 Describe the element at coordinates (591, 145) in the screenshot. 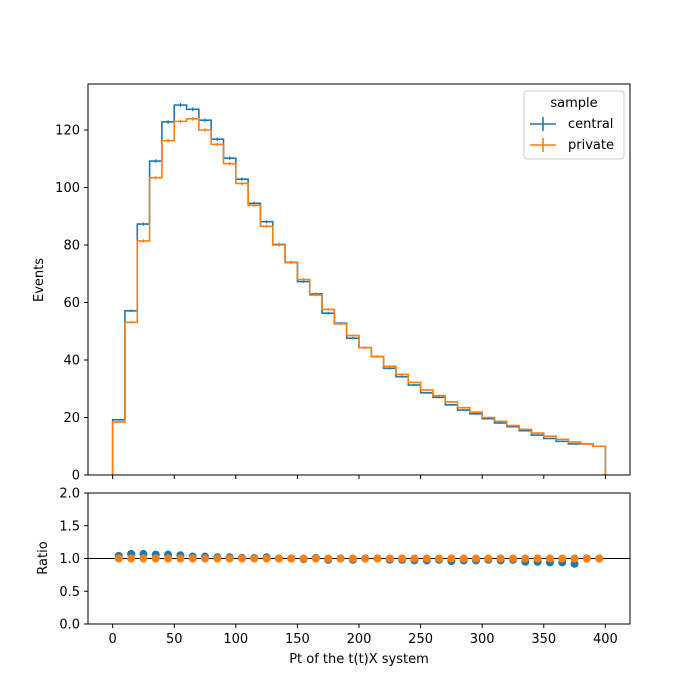

I see `legend-label-private: private` at that location.